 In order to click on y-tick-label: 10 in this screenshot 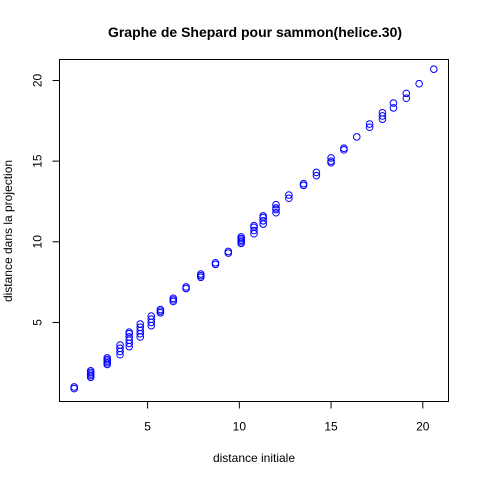, I will do `click(38, 242)`.